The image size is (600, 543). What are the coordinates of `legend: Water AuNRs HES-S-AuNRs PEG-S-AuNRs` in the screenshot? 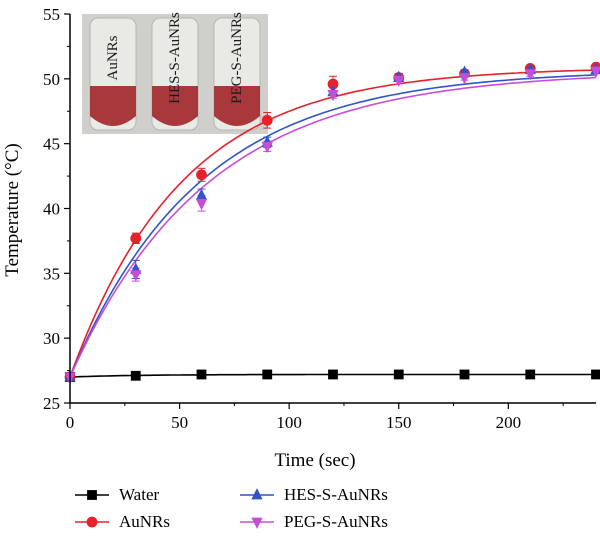 It's located at (231, 508).